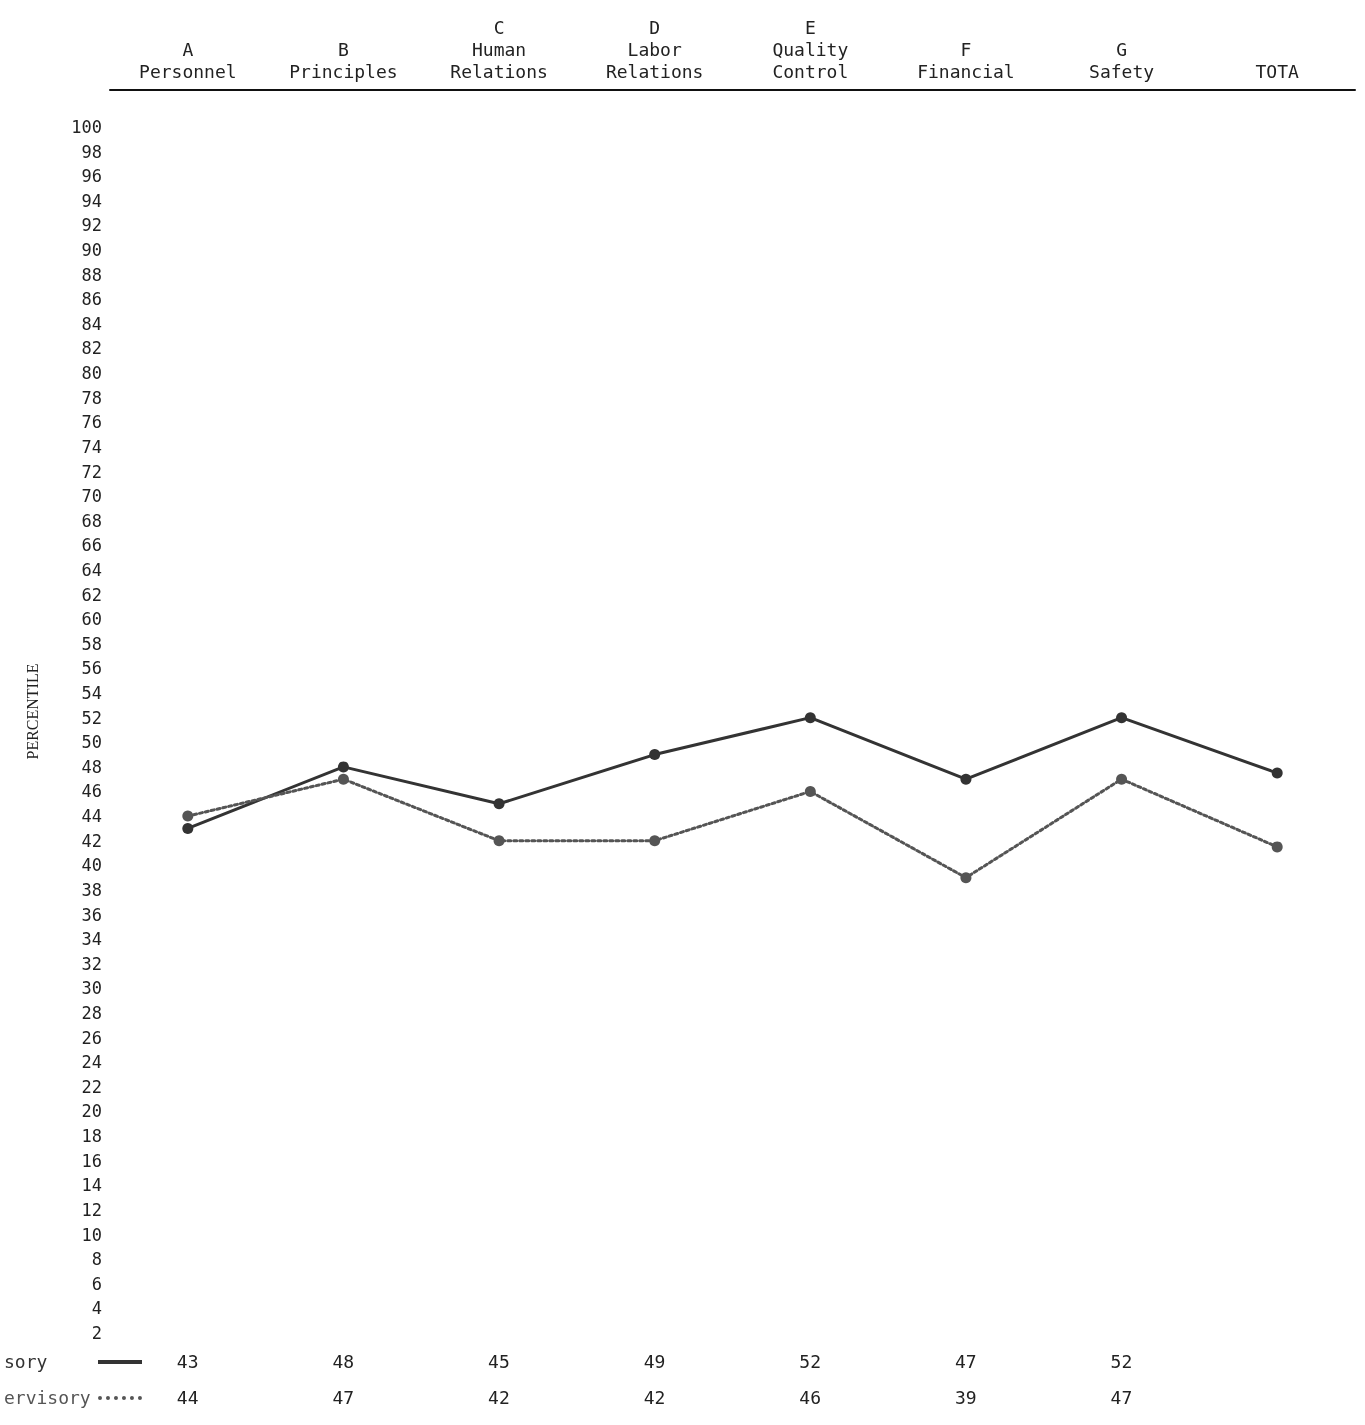  What do you see at coordinates (91, 939) in the screenshot?
I see `y-tick-label: 34` at bounding box center [91, 939].